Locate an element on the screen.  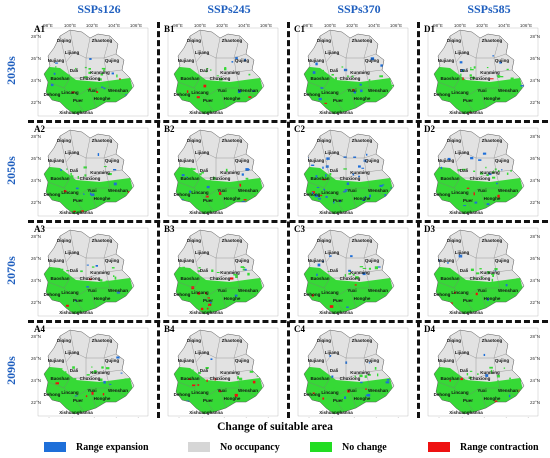
panel-label: C3 is located at coordinates (299, 229).